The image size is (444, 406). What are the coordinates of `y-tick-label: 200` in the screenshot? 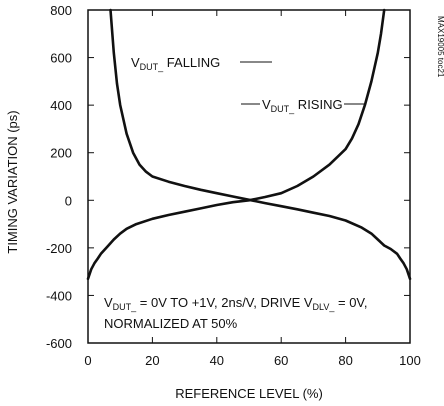 It's located at (61, 153).